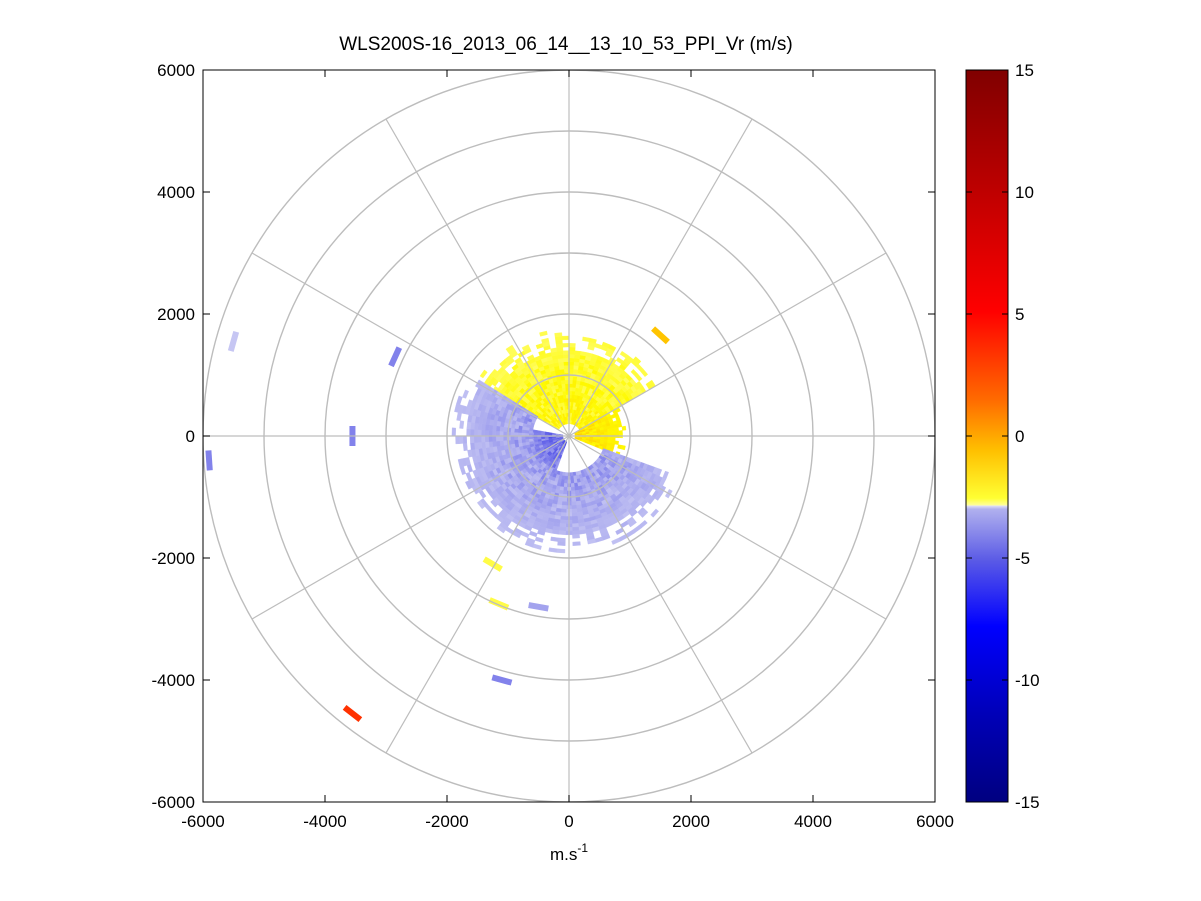  Describe the element at coordinates (173, 680) in the screenshot. I see `y-tick-label: -4000` at that location.